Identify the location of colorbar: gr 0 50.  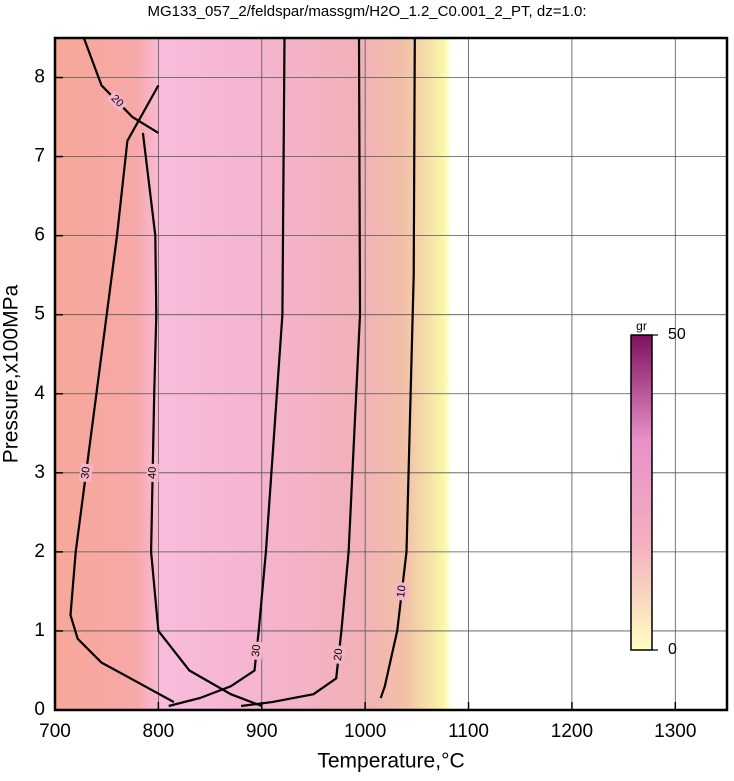
(658, 488).